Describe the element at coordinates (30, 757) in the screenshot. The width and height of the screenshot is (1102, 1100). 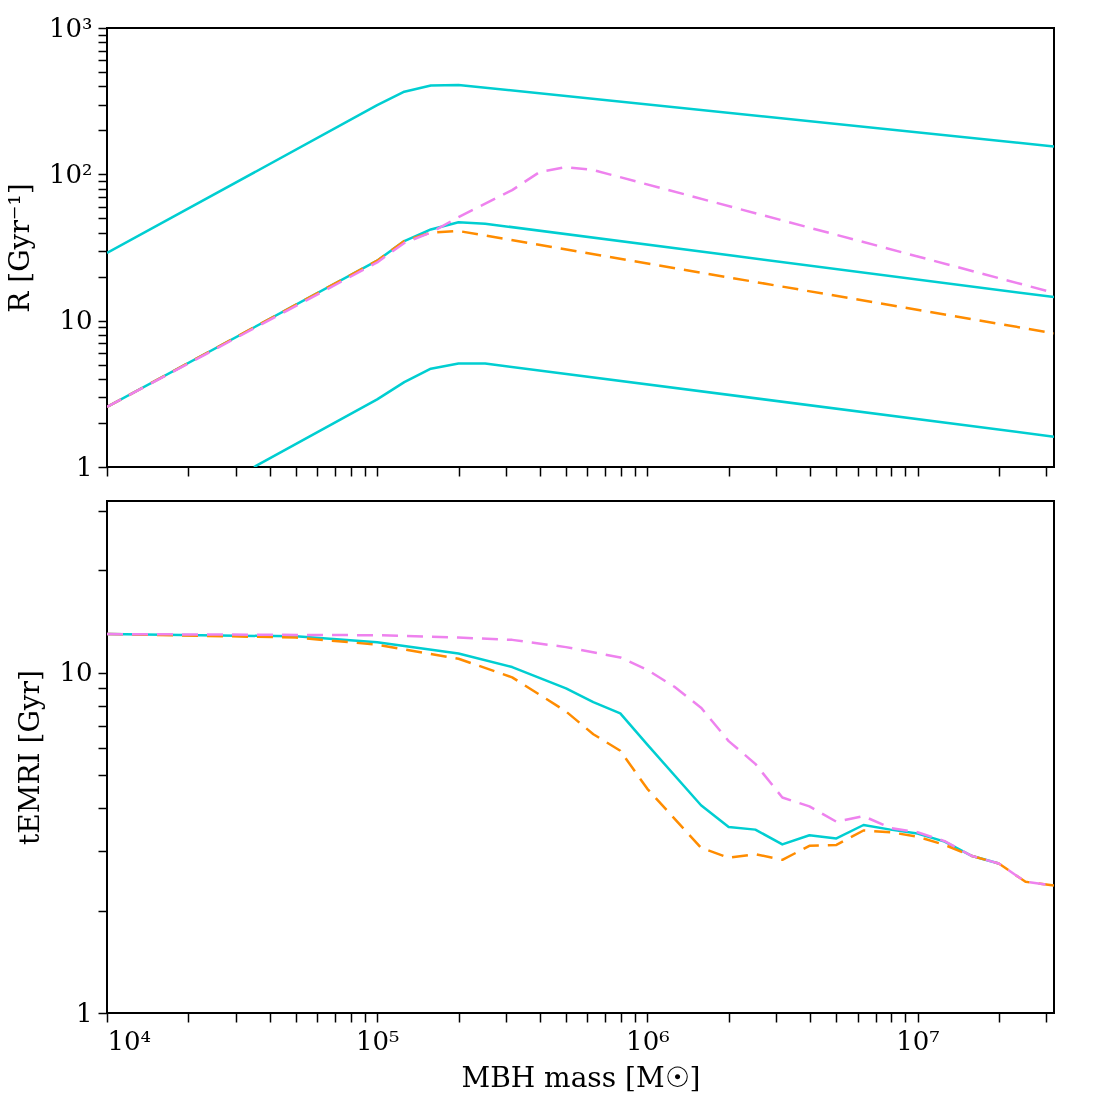
I see `y-axis-title: tEMRI [Gyr]` at that location.